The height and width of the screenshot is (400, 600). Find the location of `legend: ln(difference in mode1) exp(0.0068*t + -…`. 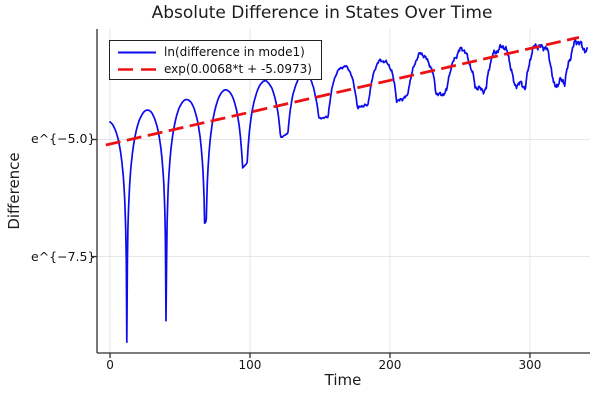

legend: ln(difference in mode1) exp(0.0068*t + -… is located at coordinates (215, 60).